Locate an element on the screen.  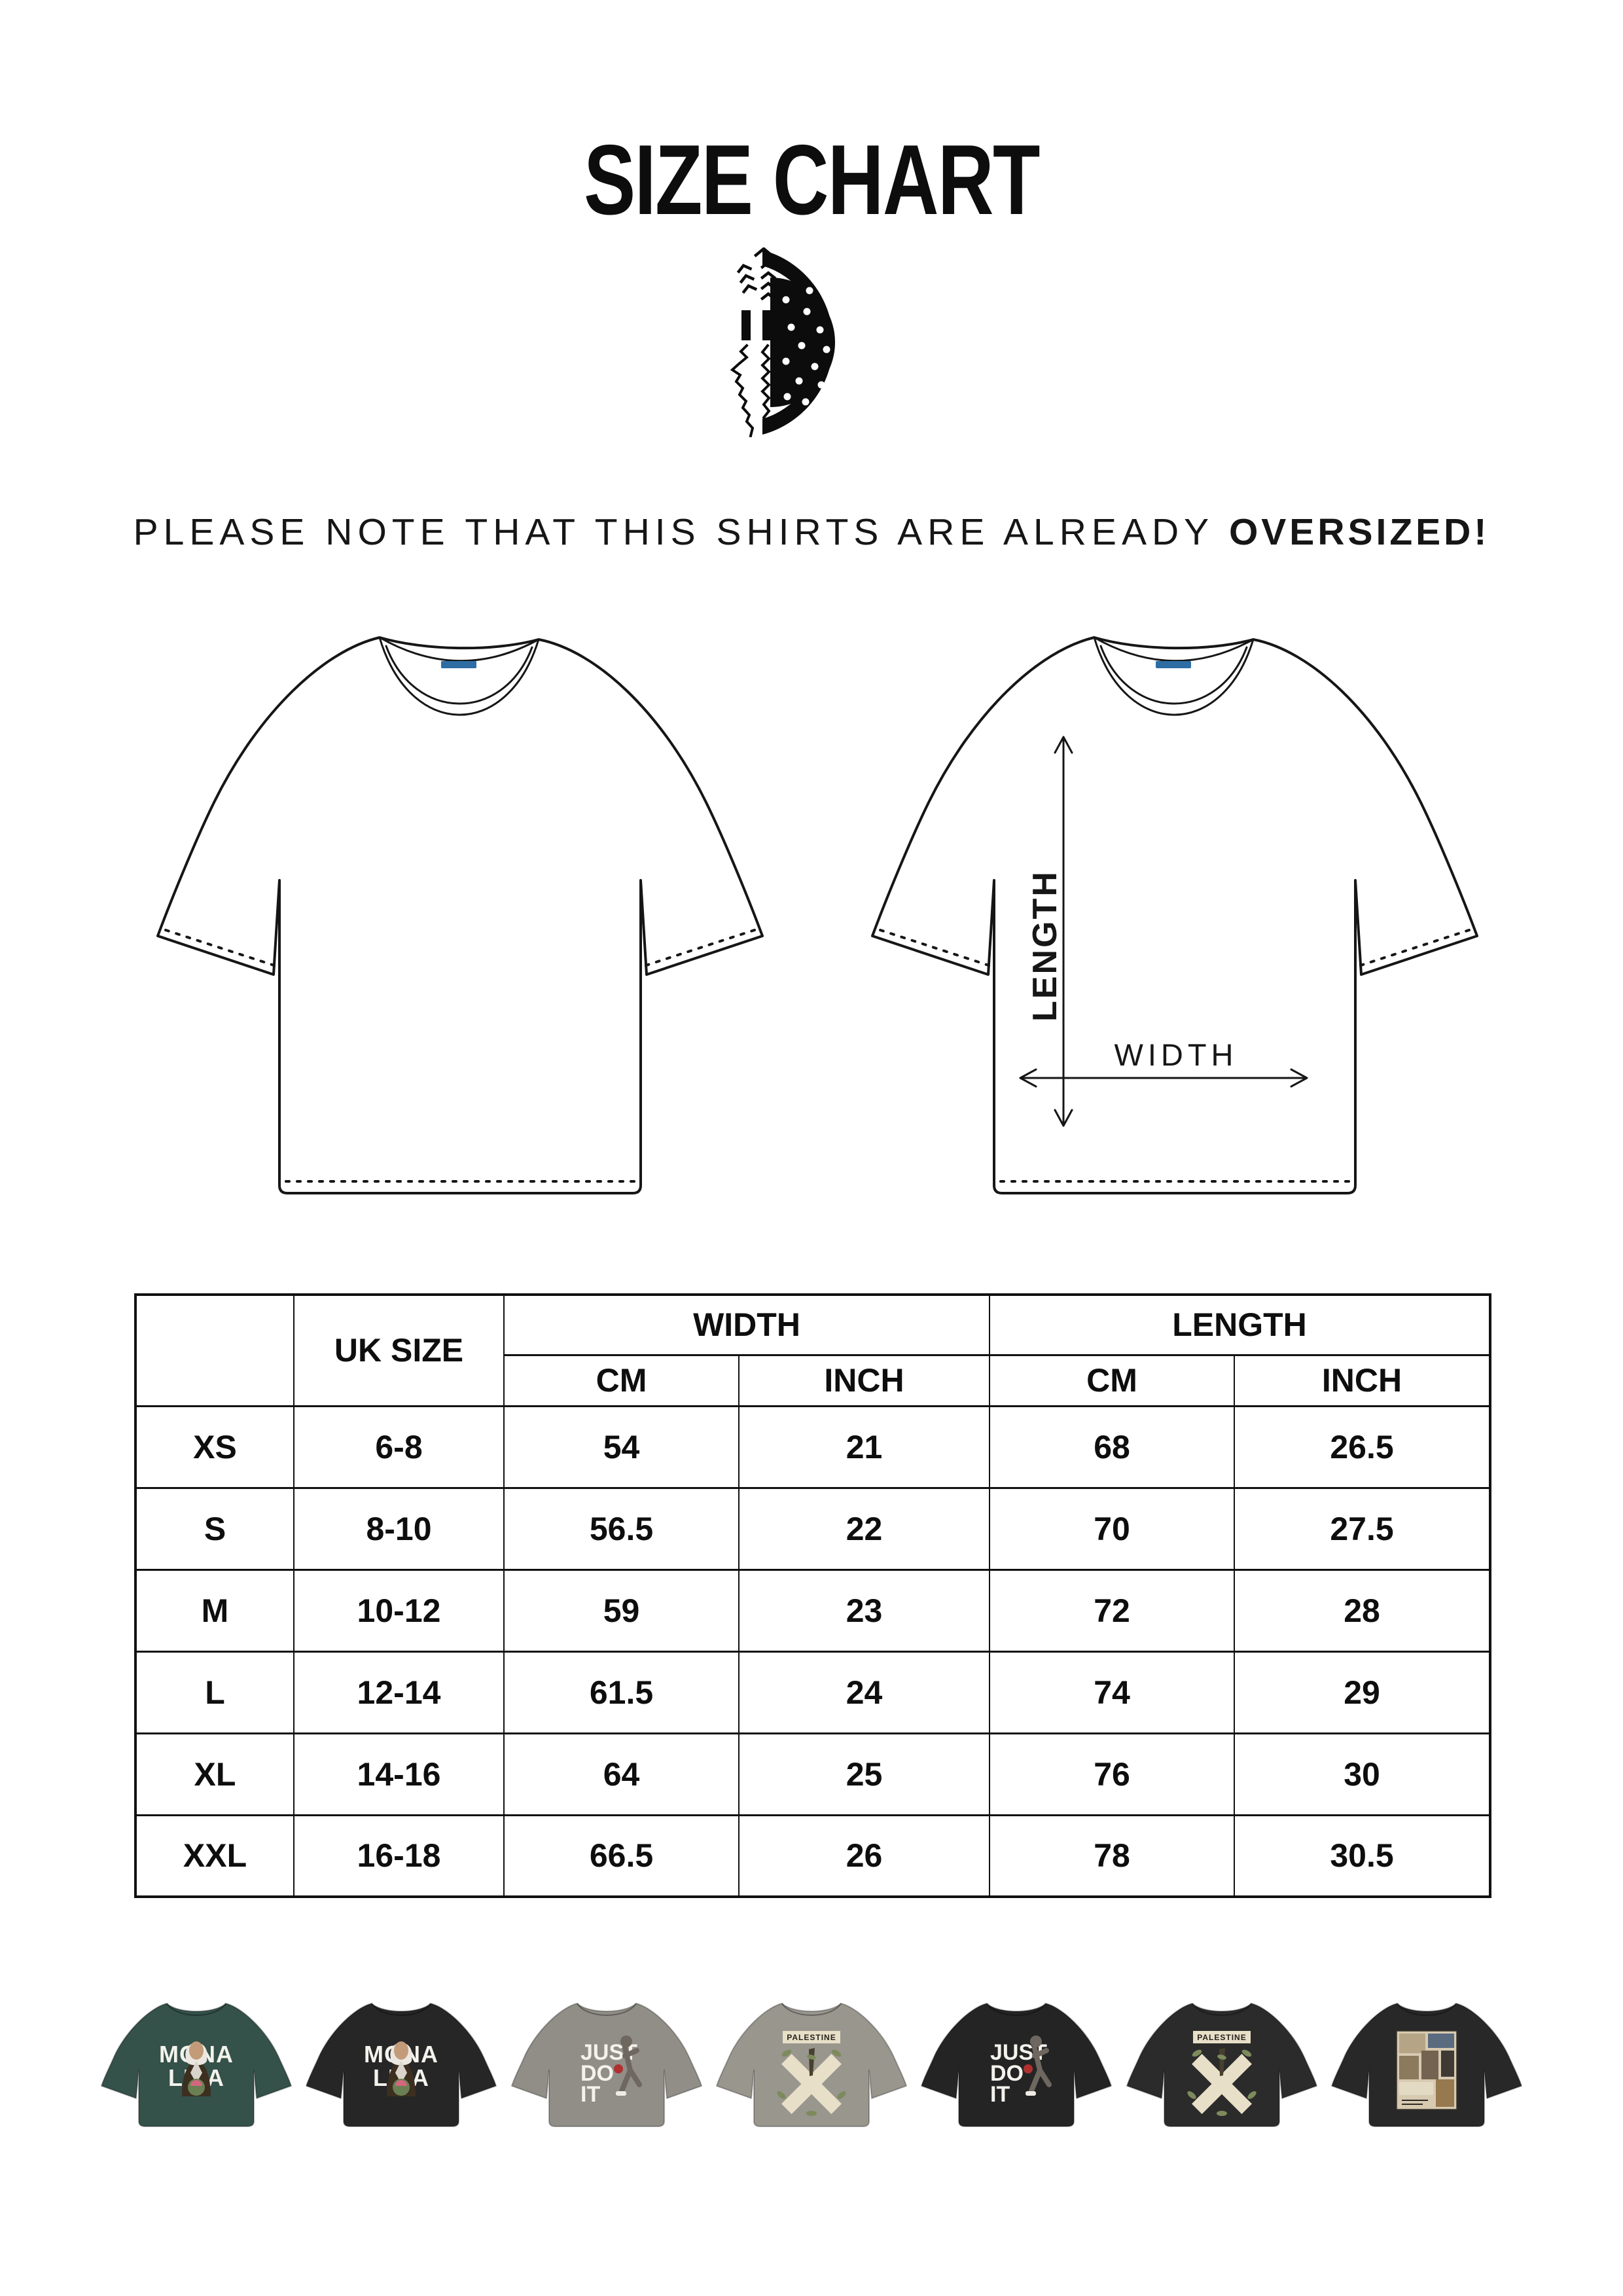
value-cell: 29 is located at coordinates (1362, 1692).